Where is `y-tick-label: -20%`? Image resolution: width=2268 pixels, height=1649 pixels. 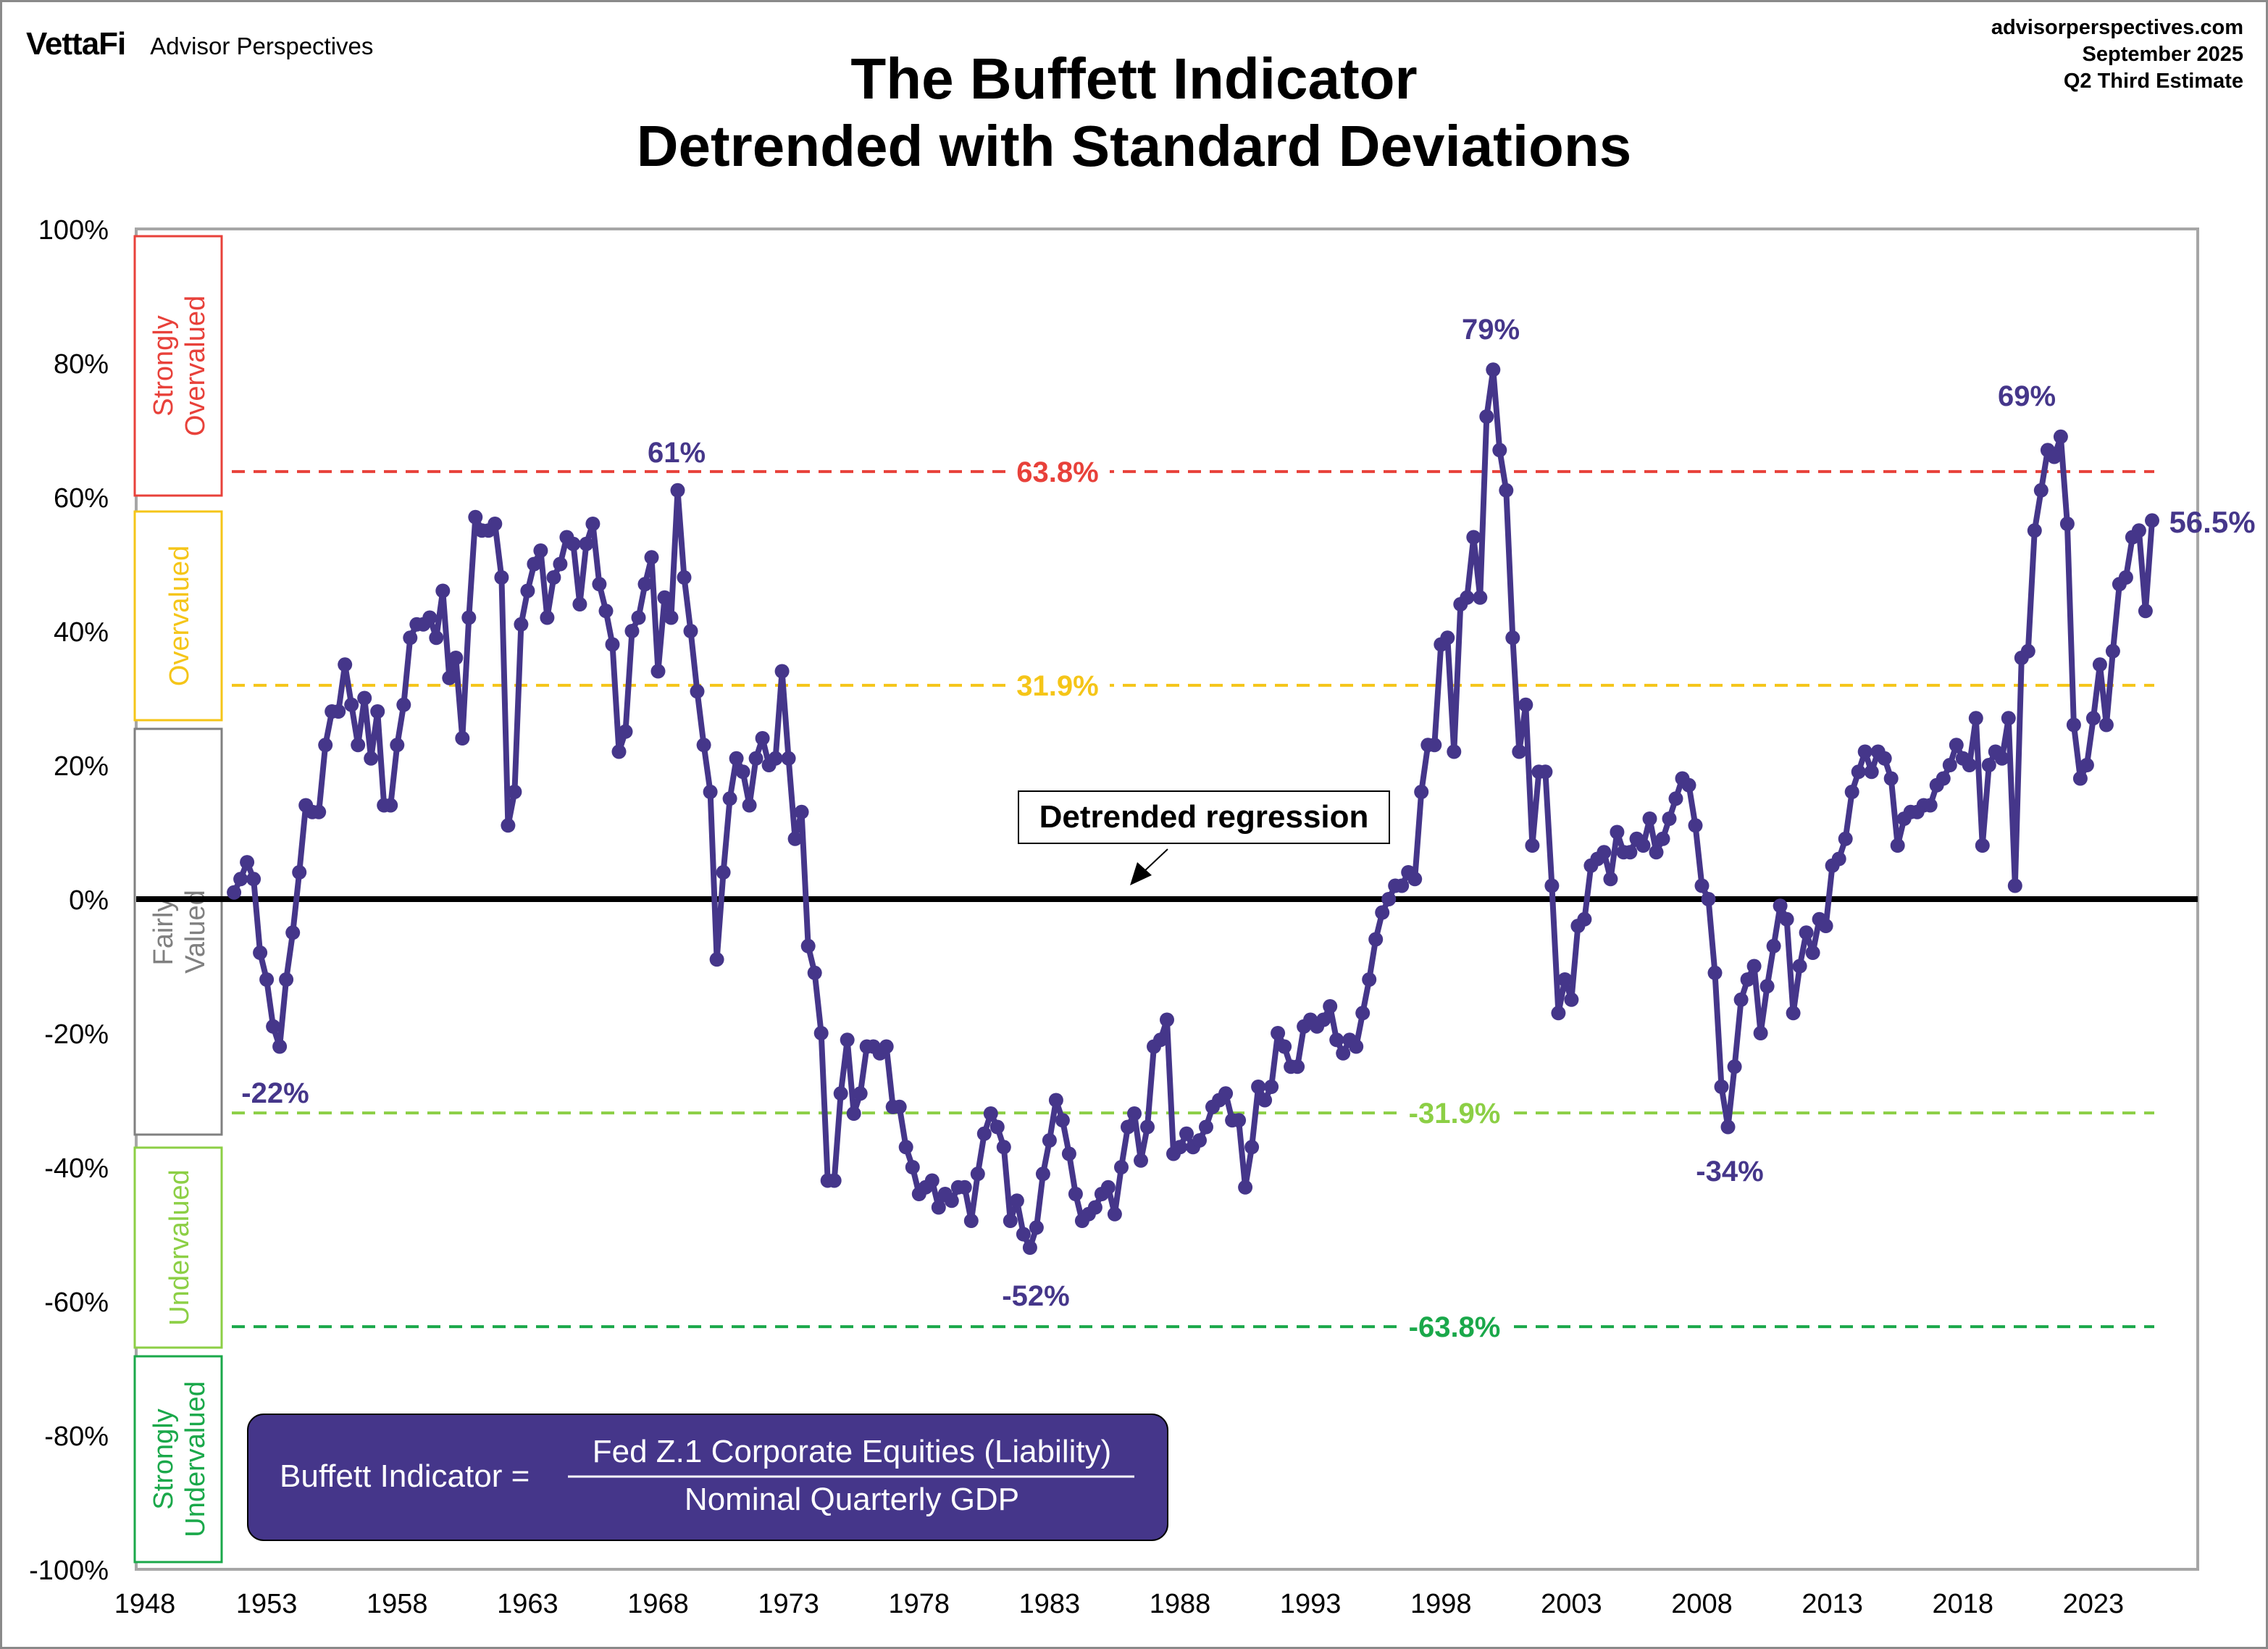 y-tick-label: -20% is located at coordinates (77, 1034).